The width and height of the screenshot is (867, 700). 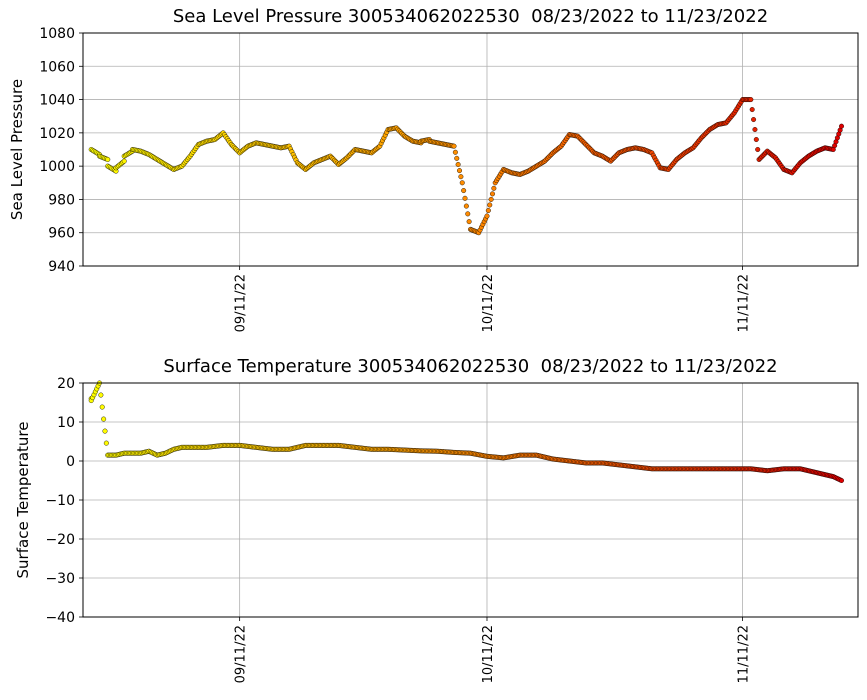 What do you see at coordinates (57, 101) in the screenshot?
I see `y-tick-label: 1040` at bounding box center [57, 101].